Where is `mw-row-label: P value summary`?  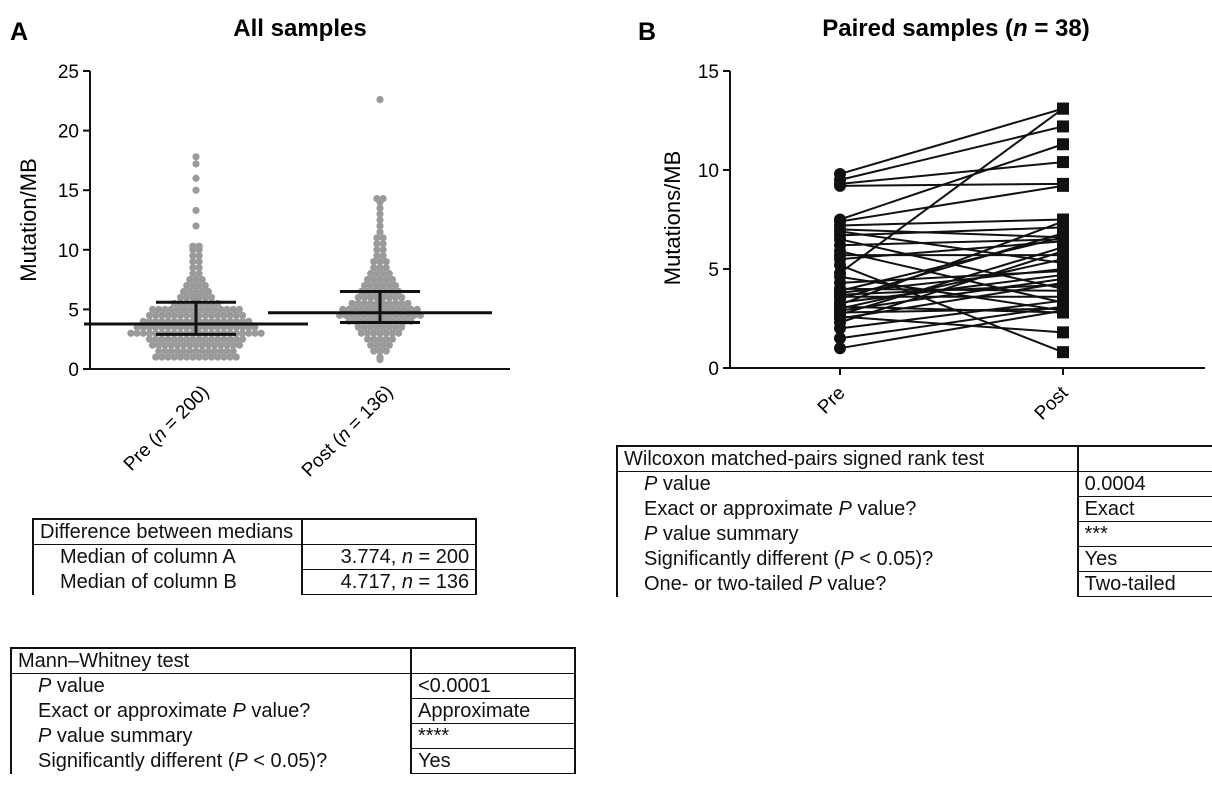 mw-row-label: P value summary is located at coordinates (211, 736).